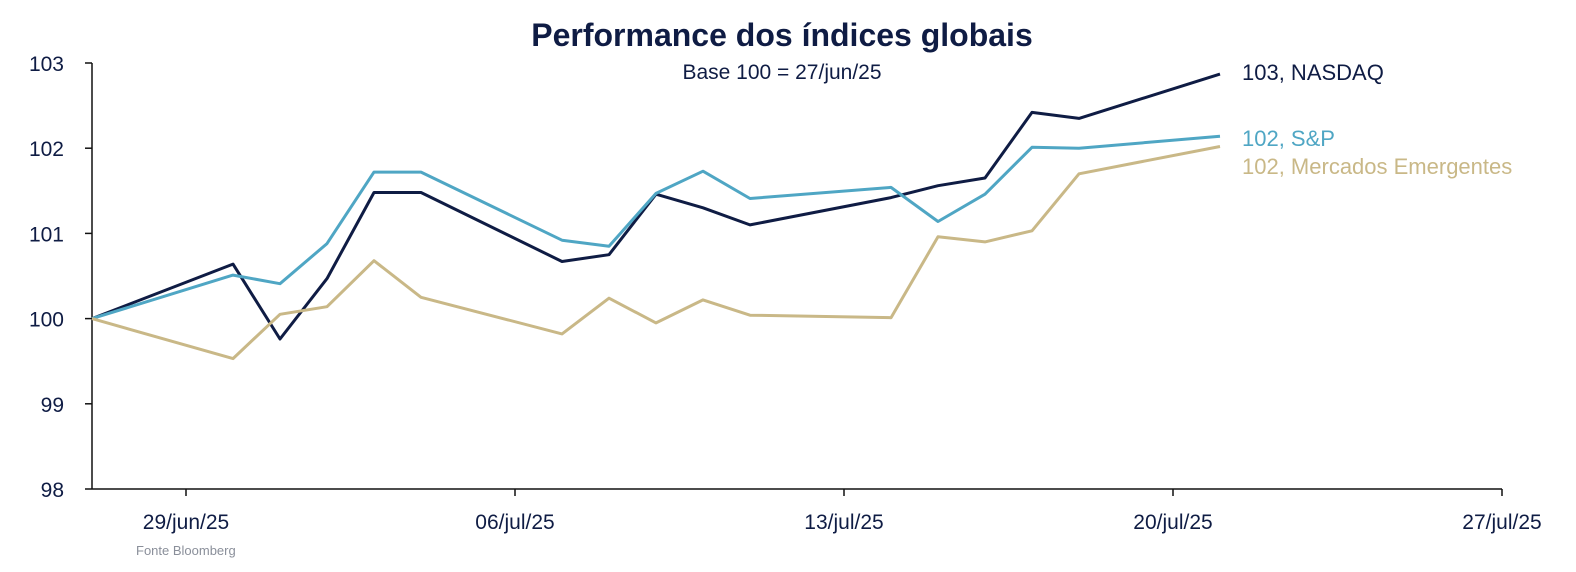 The width and height of the screenshot is (1576, 572). What do you see at coordinates (1172, 522) in the screenshot?
I see `x-tick-label: 20/jul/25` at bounding box center [1172, 522].